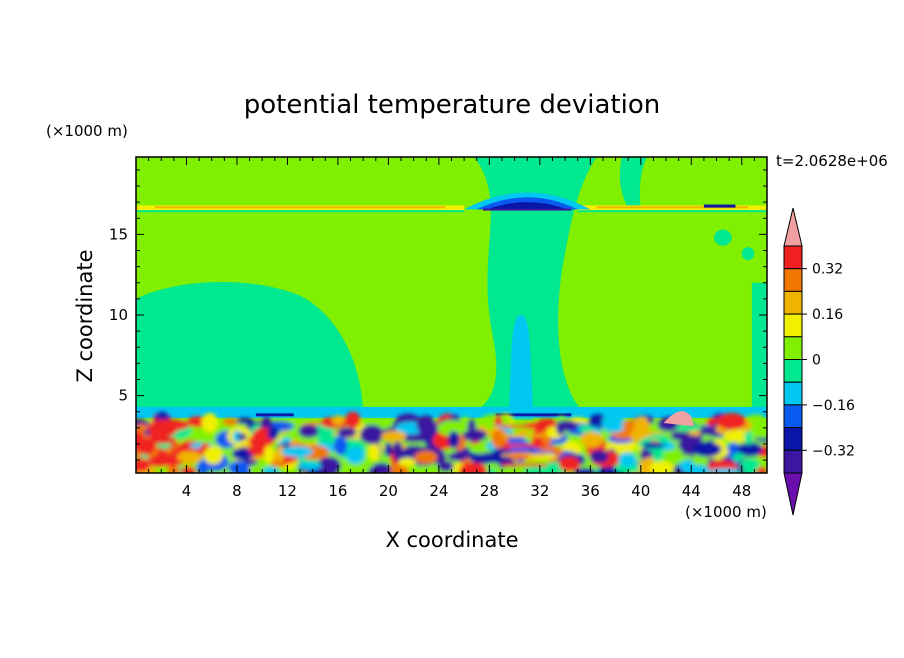  Describe the element at coordinates (741, 491) in the screenshot. I see `x-tick-label: 48` at that location.